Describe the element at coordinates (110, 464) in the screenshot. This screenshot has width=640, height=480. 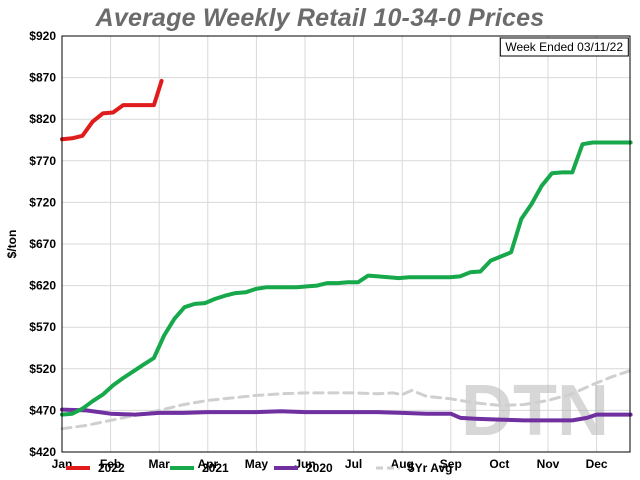
I see `x-tick-label: Feb` at that location.